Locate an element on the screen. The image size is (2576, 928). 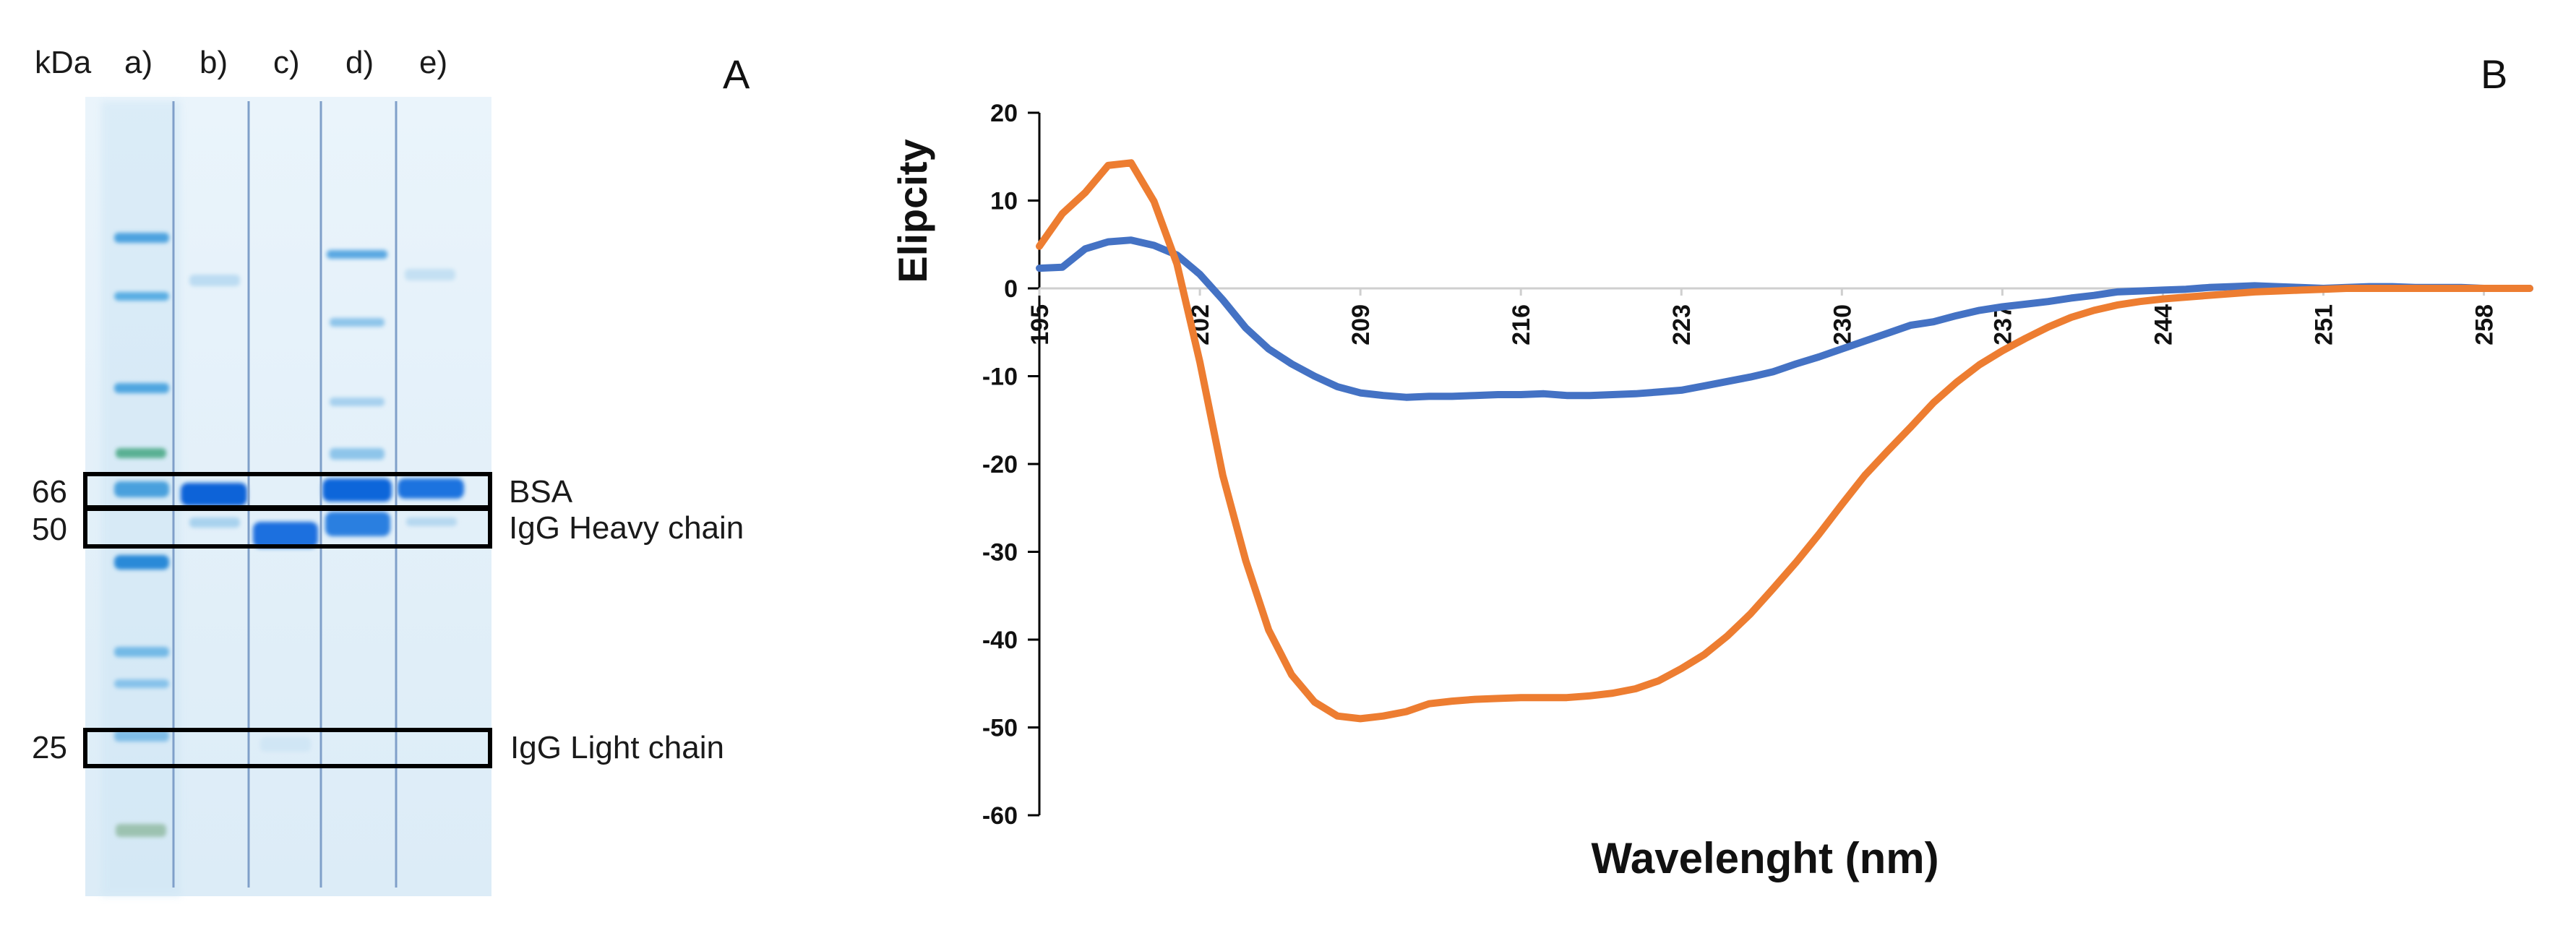
x-tick-label: 216 is located at coordinates (1522, 324).